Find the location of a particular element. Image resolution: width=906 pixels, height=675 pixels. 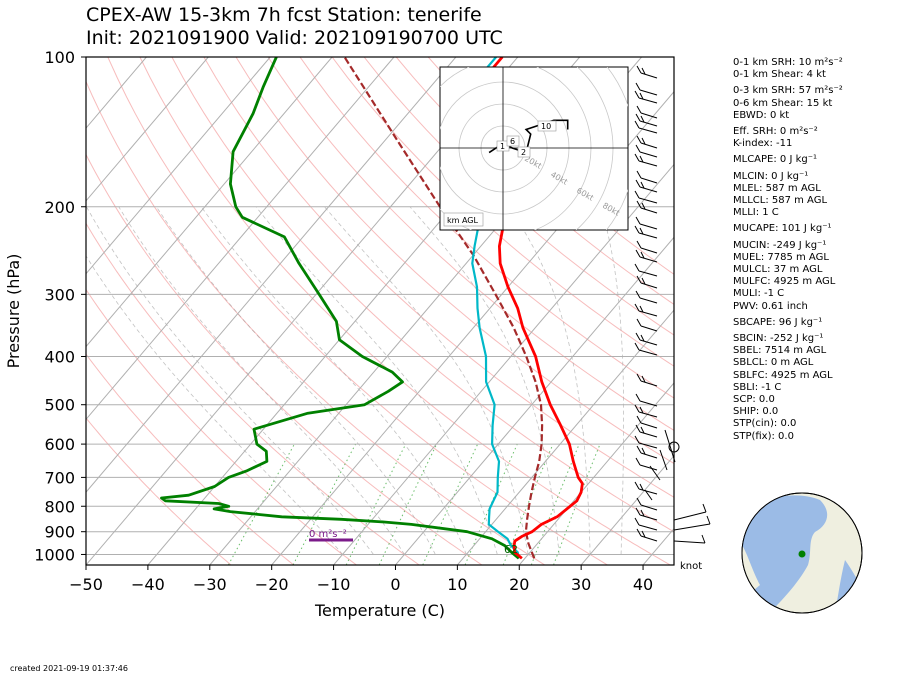

stat-line: 0-3 km SRH: 57 m²s⁻² is located at coordinates (788, 91).